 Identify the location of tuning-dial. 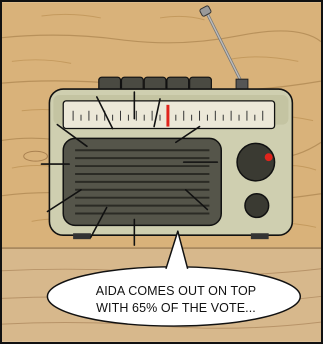
(169, 115).